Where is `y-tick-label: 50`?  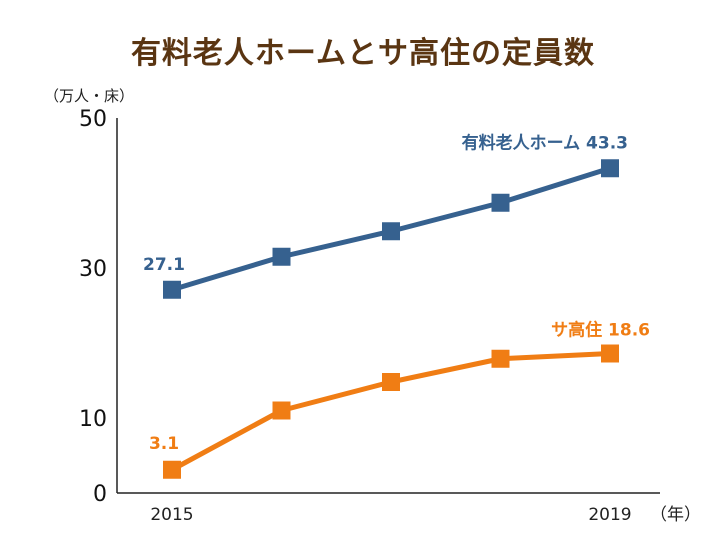 y-tick-label: 50 is located at coordinates (93, 119).